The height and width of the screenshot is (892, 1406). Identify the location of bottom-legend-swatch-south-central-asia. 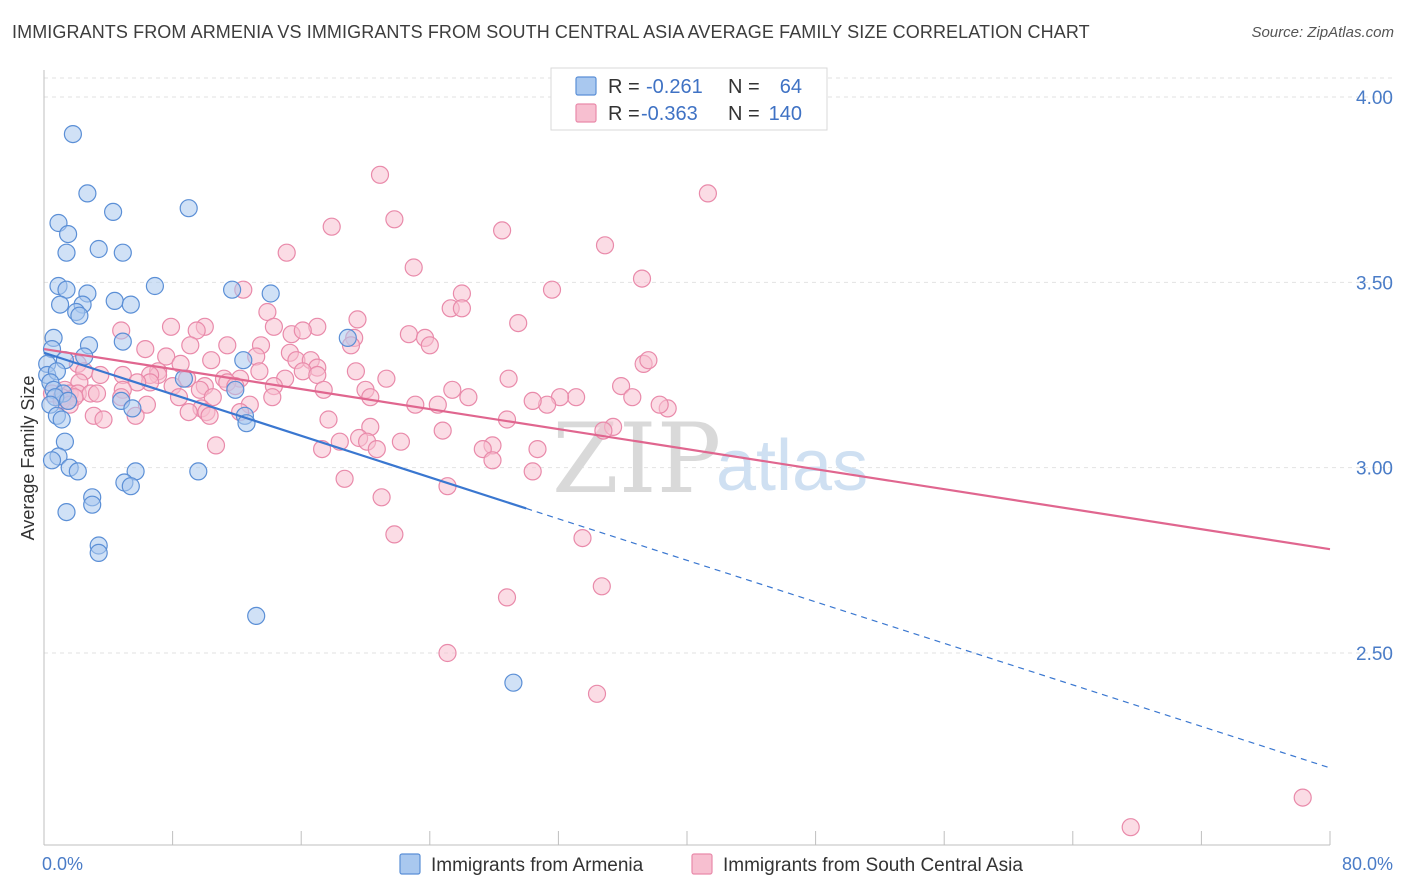
(702, 864).